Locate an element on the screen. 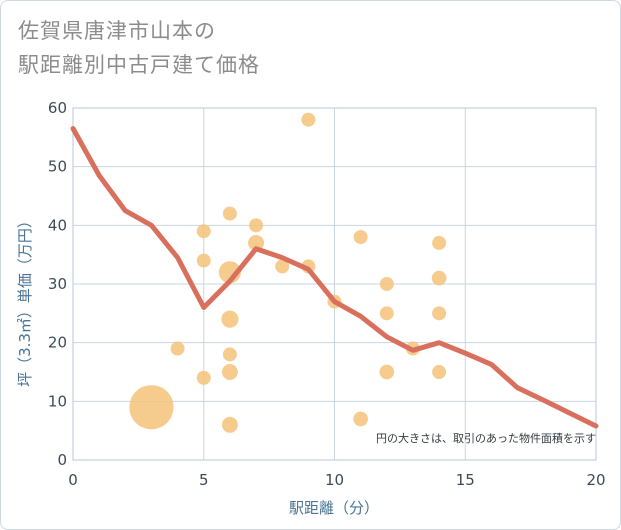  y-tick-label-40: 40 is located at coordinates (57, 225).